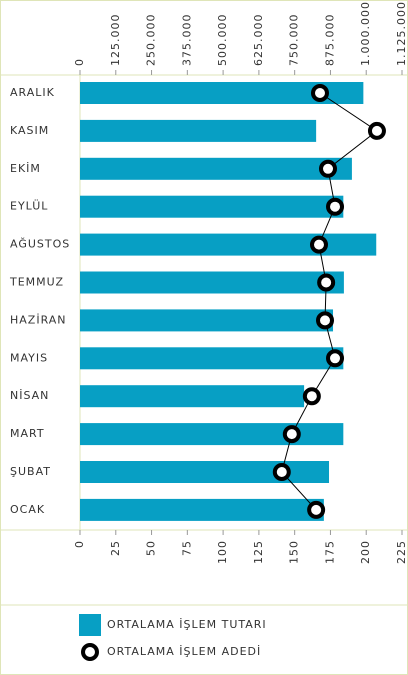 This screenshot has height=675, width=408. I want to click on line, so click(329, 301).